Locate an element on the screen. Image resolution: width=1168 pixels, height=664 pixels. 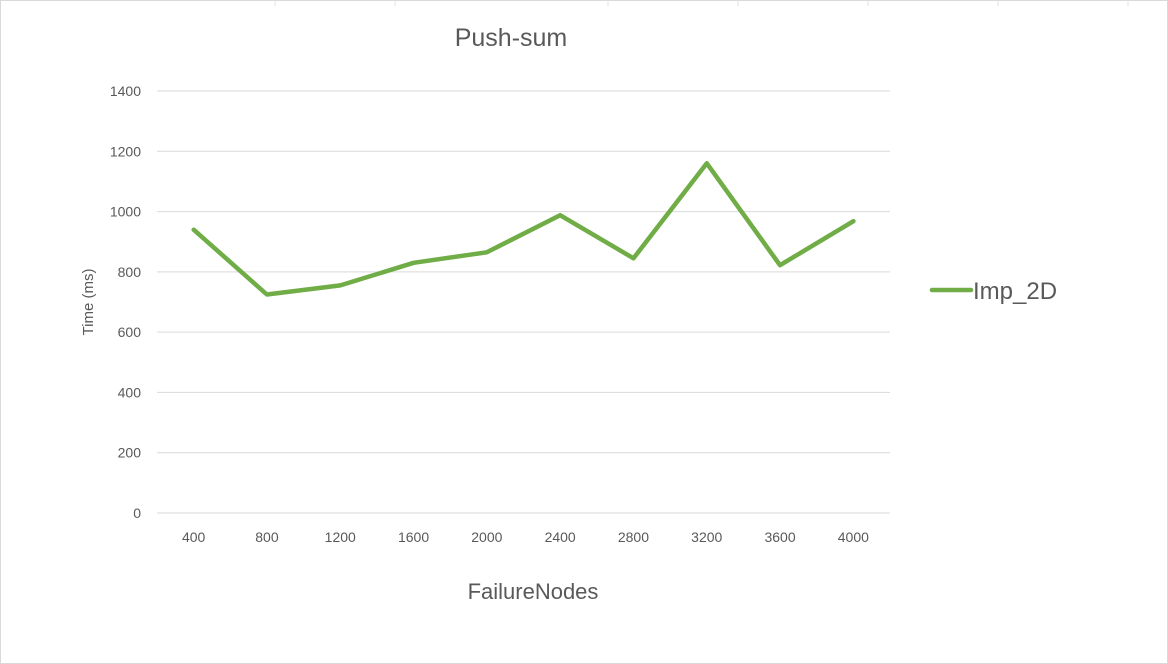
series-lines is located at coordinates (523, 229).